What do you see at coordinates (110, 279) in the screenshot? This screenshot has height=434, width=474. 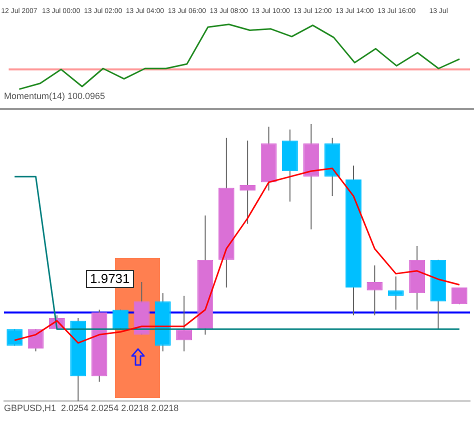 I see `annotation: 1.9731` at bounding box center [110, 279].